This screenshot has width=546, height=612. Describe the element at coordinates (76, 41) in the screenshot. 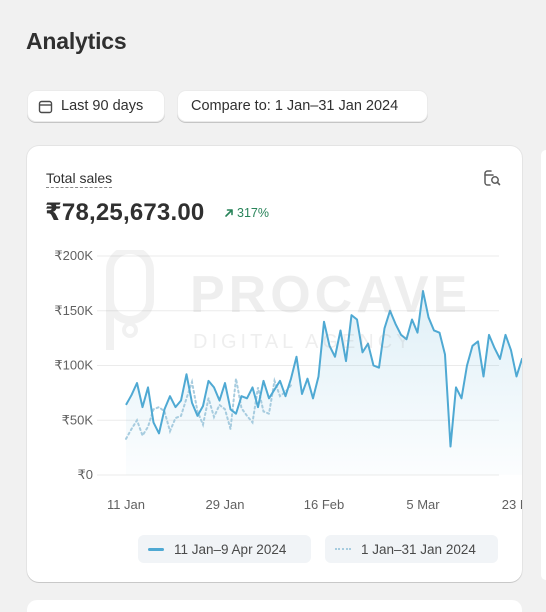

I see `page-title: Analytics` at that location.